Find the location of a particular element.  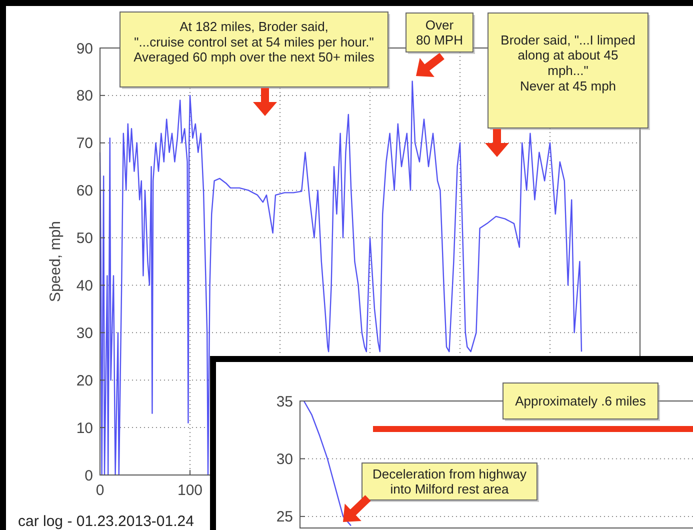

y-tick-label: 0 is located at coordinates (88, 475).